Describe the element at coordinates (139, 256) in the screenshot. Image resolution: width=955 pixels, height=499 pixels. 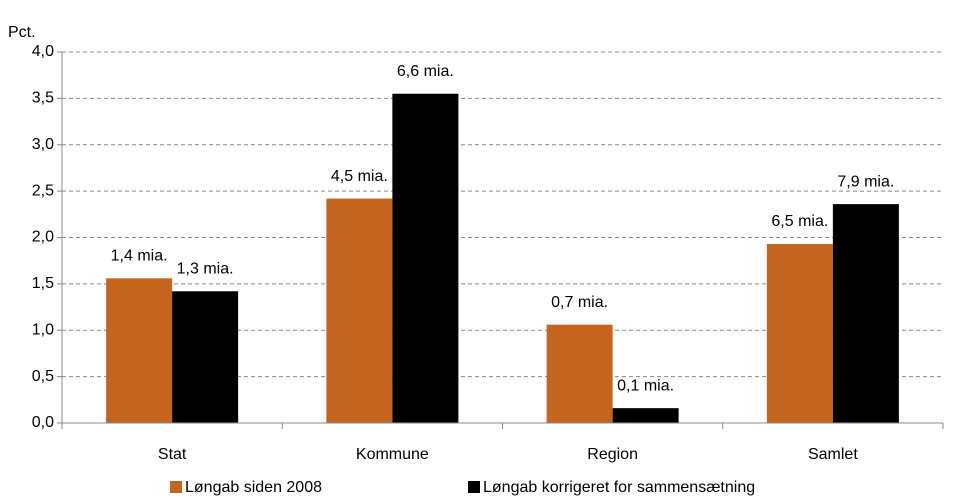
I see `bar-label: 1,4 mia.` at that location.